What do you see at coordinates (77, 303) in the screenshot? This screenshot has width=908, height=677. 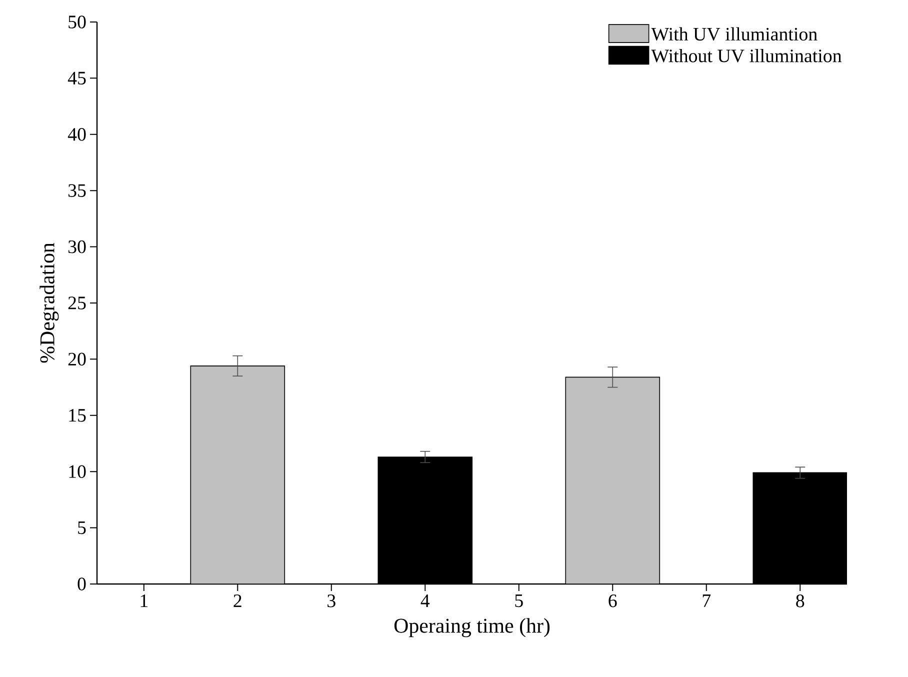 I see `y-tick-label: 25` at bounding box center [77, 303].